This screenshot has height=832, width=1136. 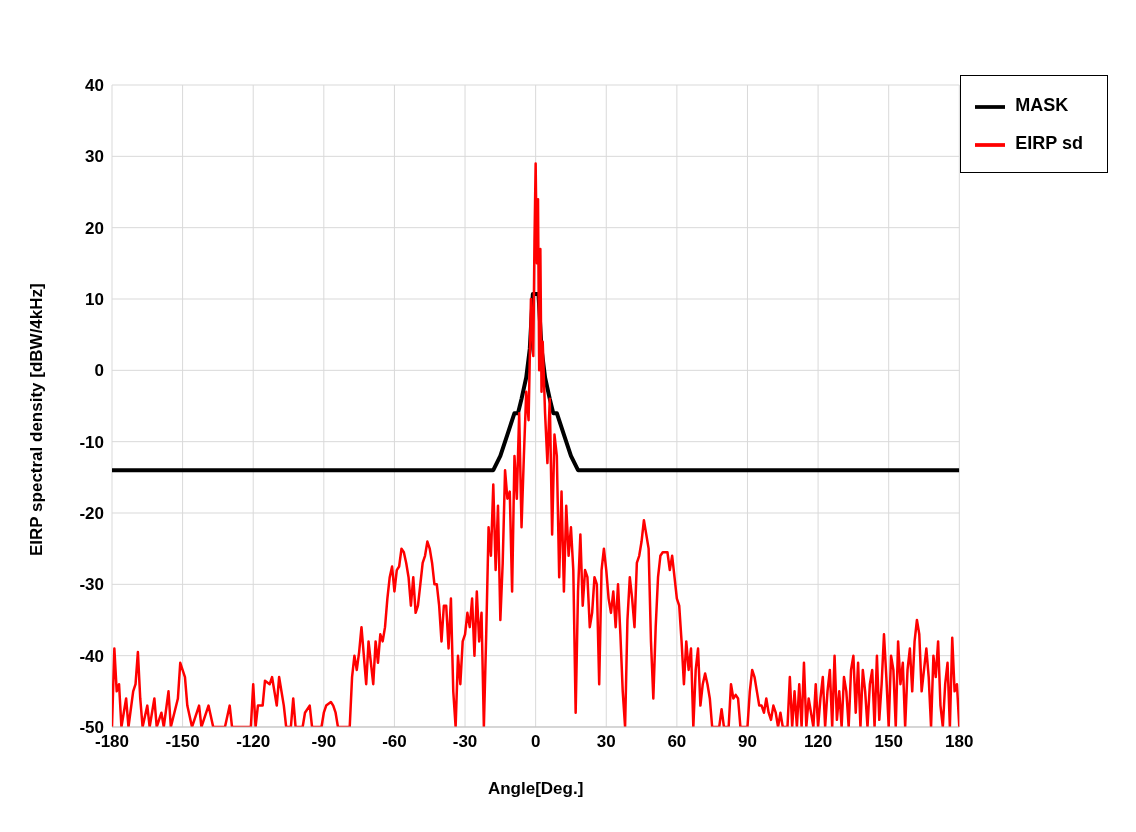 I want to click on x-tick-label: 0, so click(x=535, y=742).